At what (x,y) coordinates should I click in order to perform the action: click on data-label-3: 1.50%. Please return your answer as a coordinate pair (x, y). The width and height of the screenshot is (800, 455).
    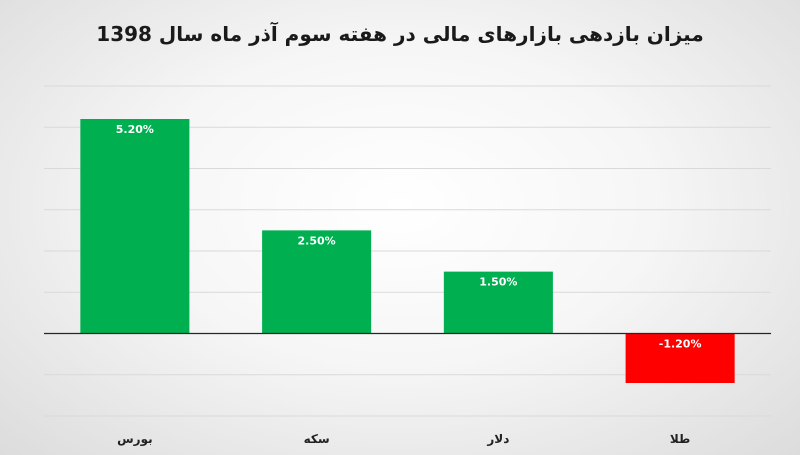
    Looking at the image, I should click on (498, 282).